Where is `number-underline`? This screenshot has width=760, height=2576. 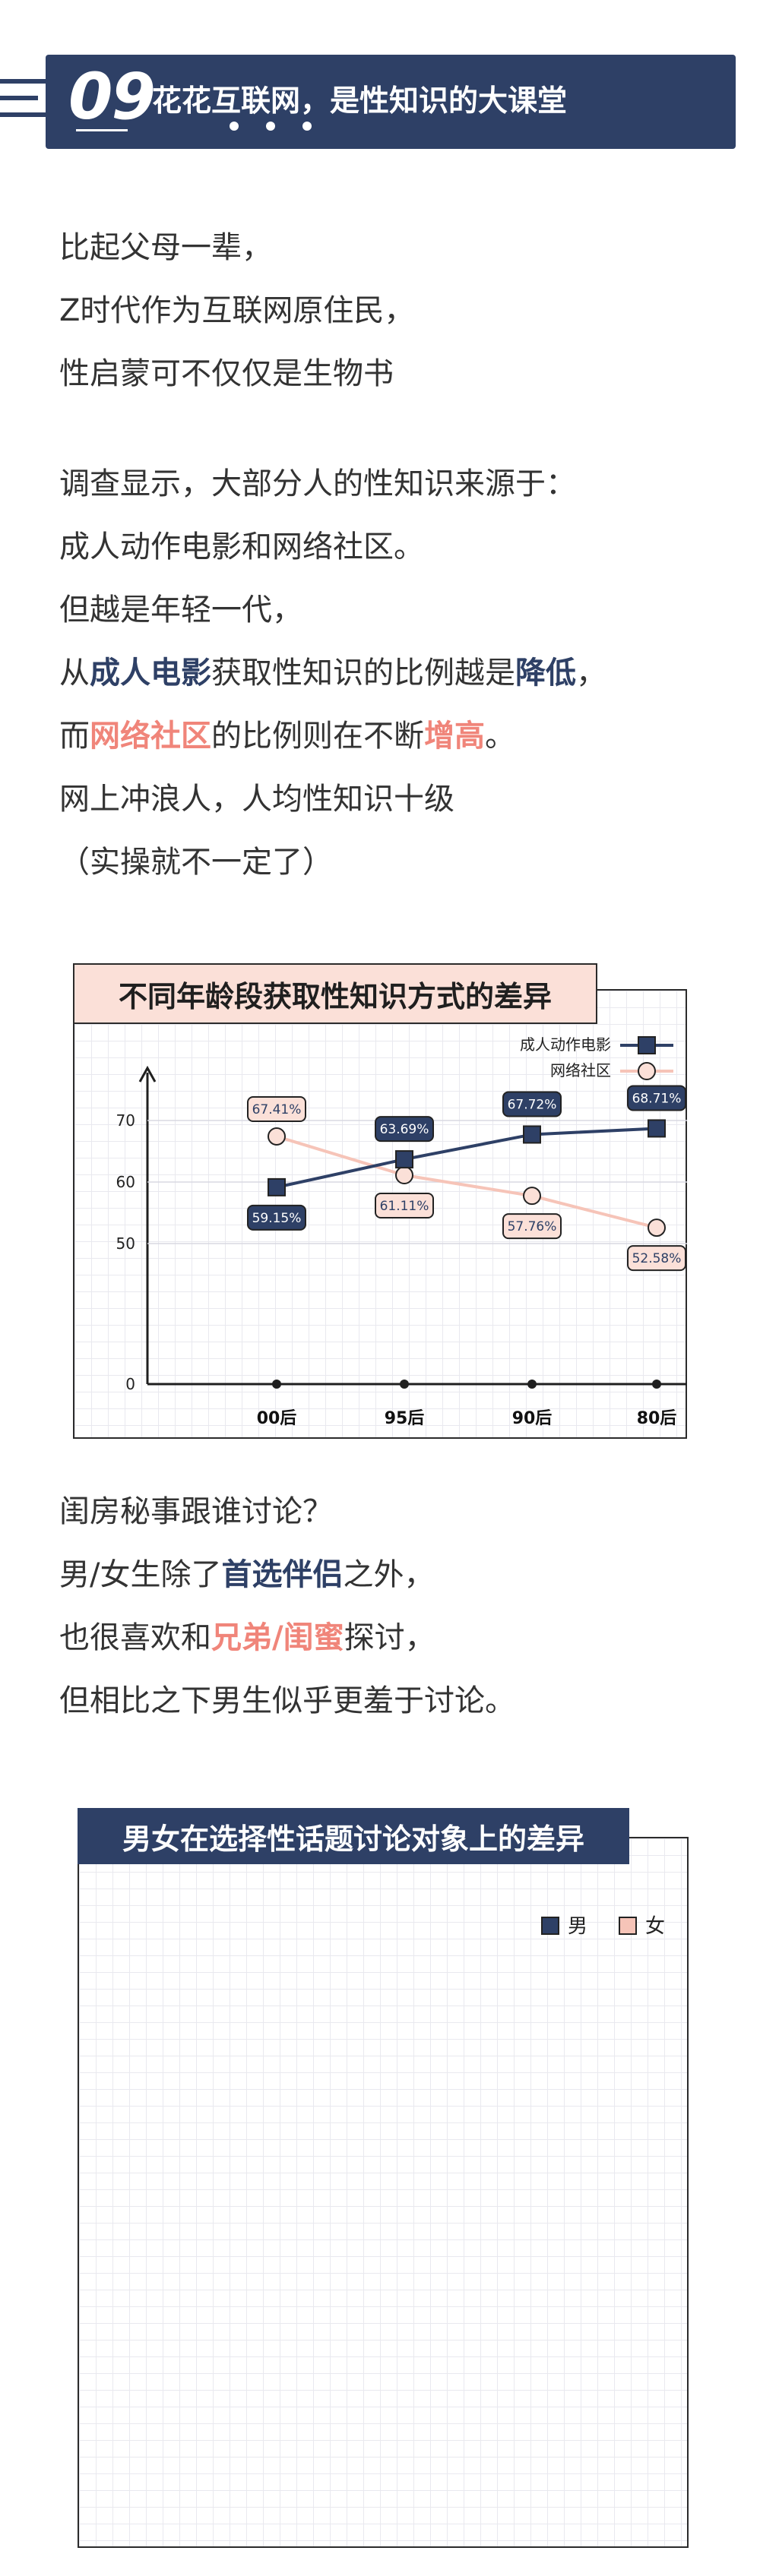
number-underline is located at coordinates (102, 130).